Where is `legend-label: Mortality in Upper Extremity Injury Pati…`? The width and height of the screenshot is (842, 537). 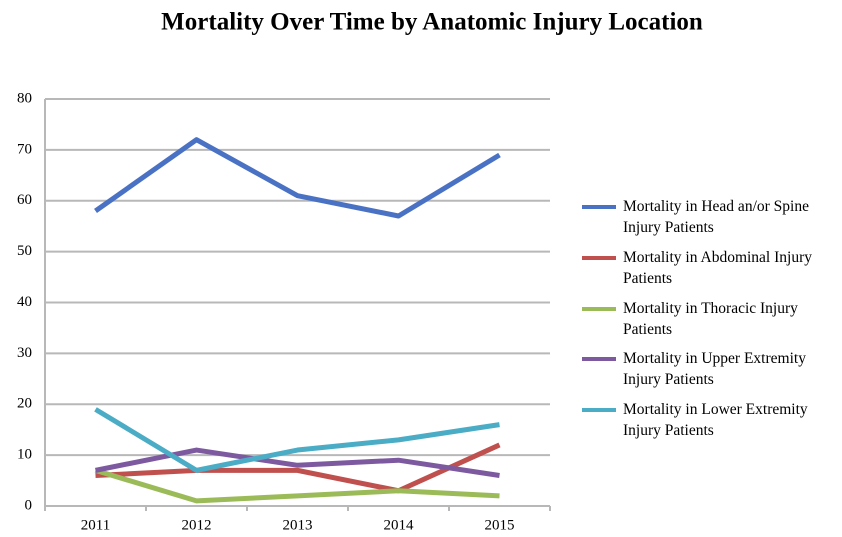
legend-label: Mortality in Upper Extremity Injury Pati… is located at coordinates (714, 369).